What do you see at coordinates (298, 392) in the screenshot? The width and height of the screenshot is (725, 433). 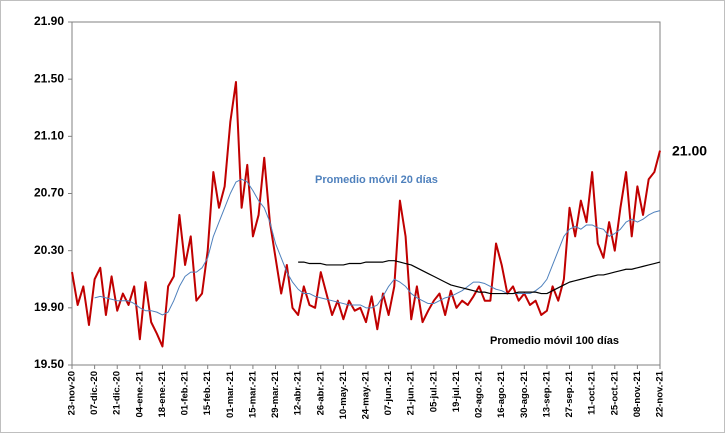 I see `x-tick-label: 12-abr.-21` at bounding box center [298, 392].